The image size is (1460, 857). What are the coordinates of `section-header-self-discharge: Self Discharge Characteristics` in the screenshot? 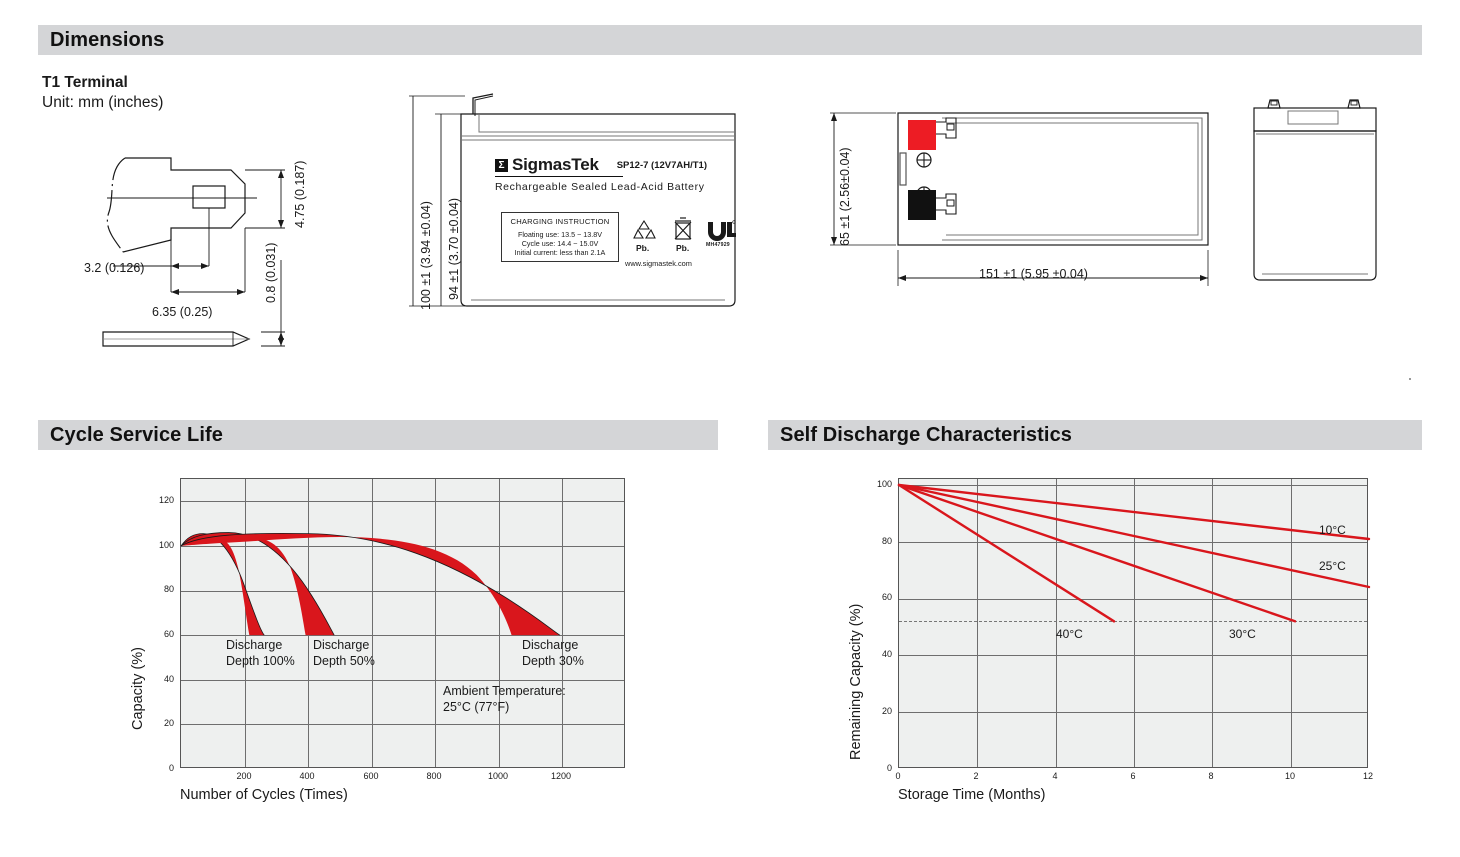 It's located at (1095, 435).